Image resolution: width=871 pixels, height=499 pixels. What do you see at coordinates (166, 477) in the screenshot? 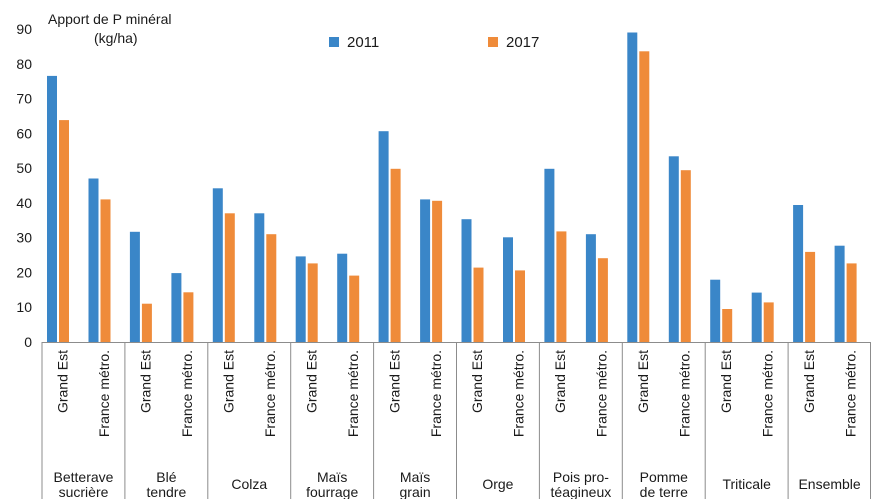
I see `crop-group-label: Blé` at bounding box center [166, 477].